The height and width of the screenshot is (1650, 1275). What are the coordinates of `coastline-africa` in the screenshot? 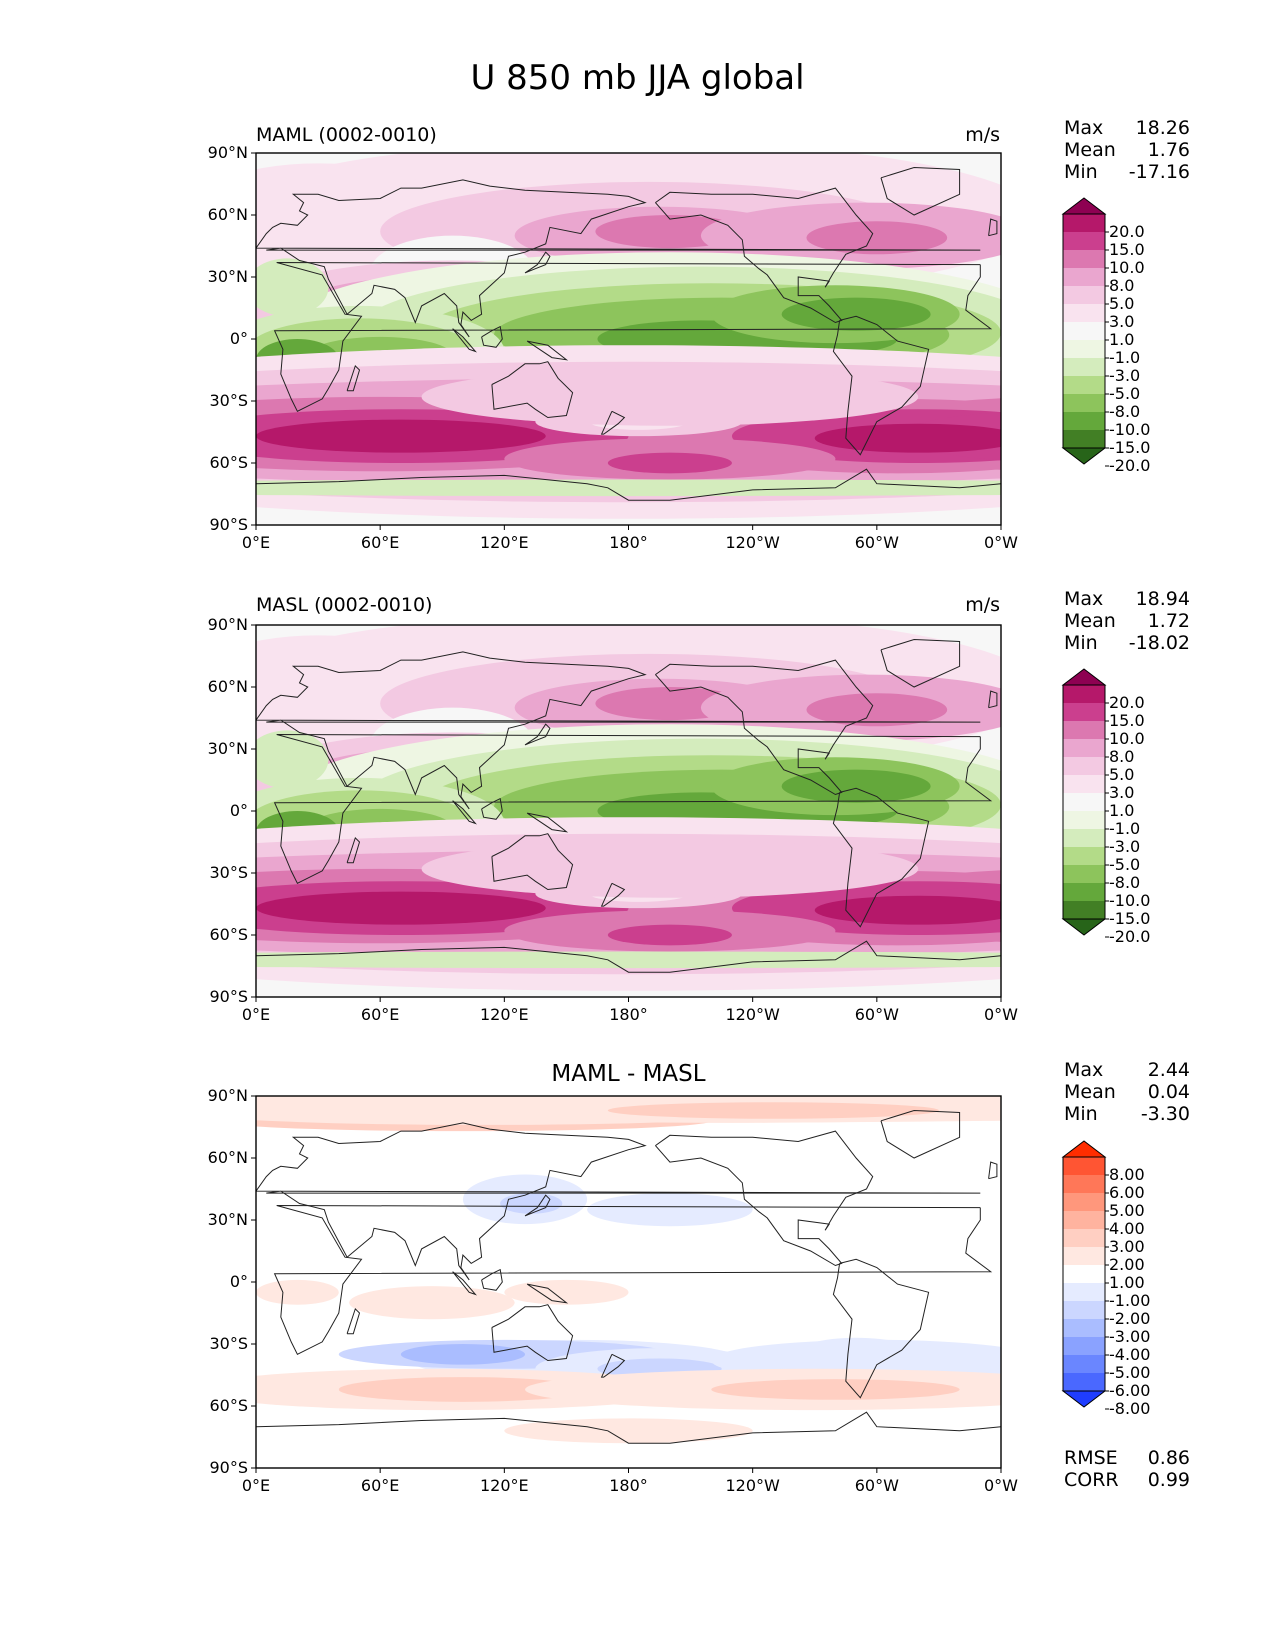 It's located at (633, 337).